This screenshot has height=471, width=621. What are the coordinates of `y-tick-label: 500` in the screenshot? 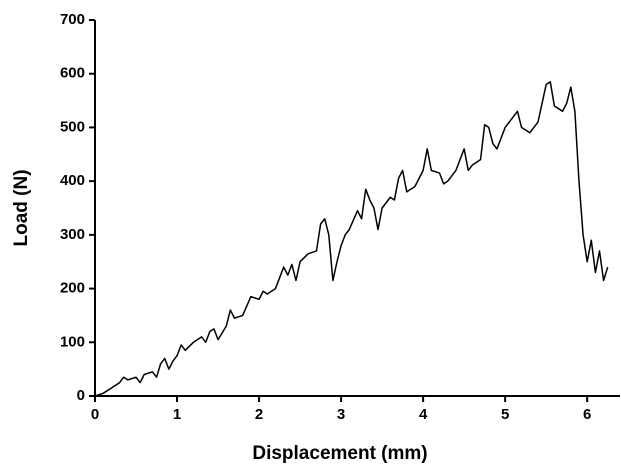 It's located at (72, 126).